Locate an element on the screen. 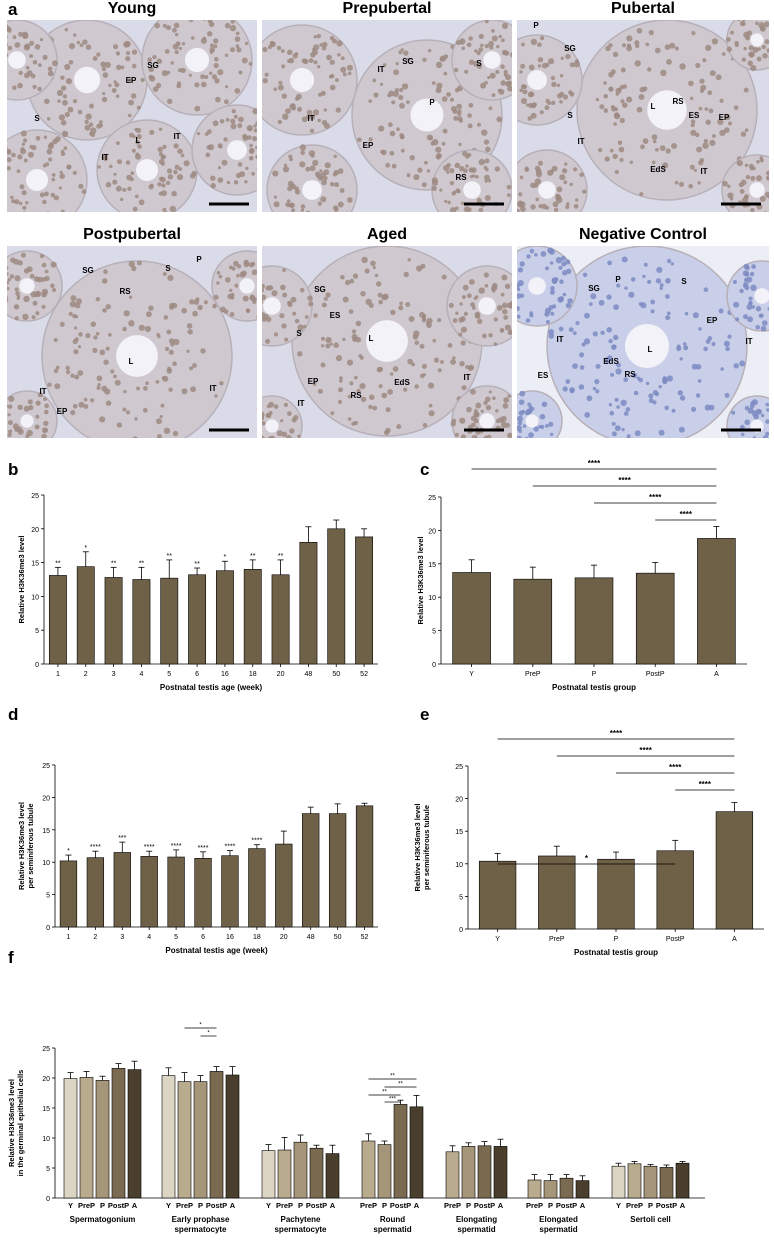 This screenshot has width=774, height=1240. x-tick-label: Y is located at coordinates (168, 1205).